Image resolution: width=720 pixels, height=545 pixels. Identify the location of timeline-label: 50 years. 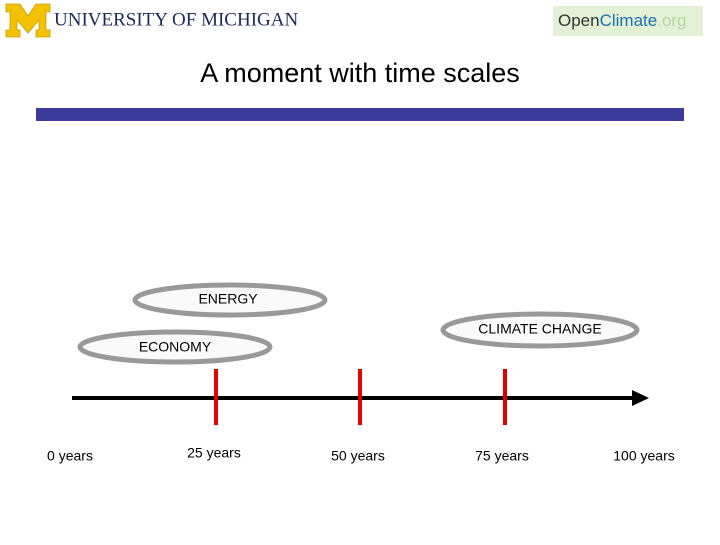
(358, 456).